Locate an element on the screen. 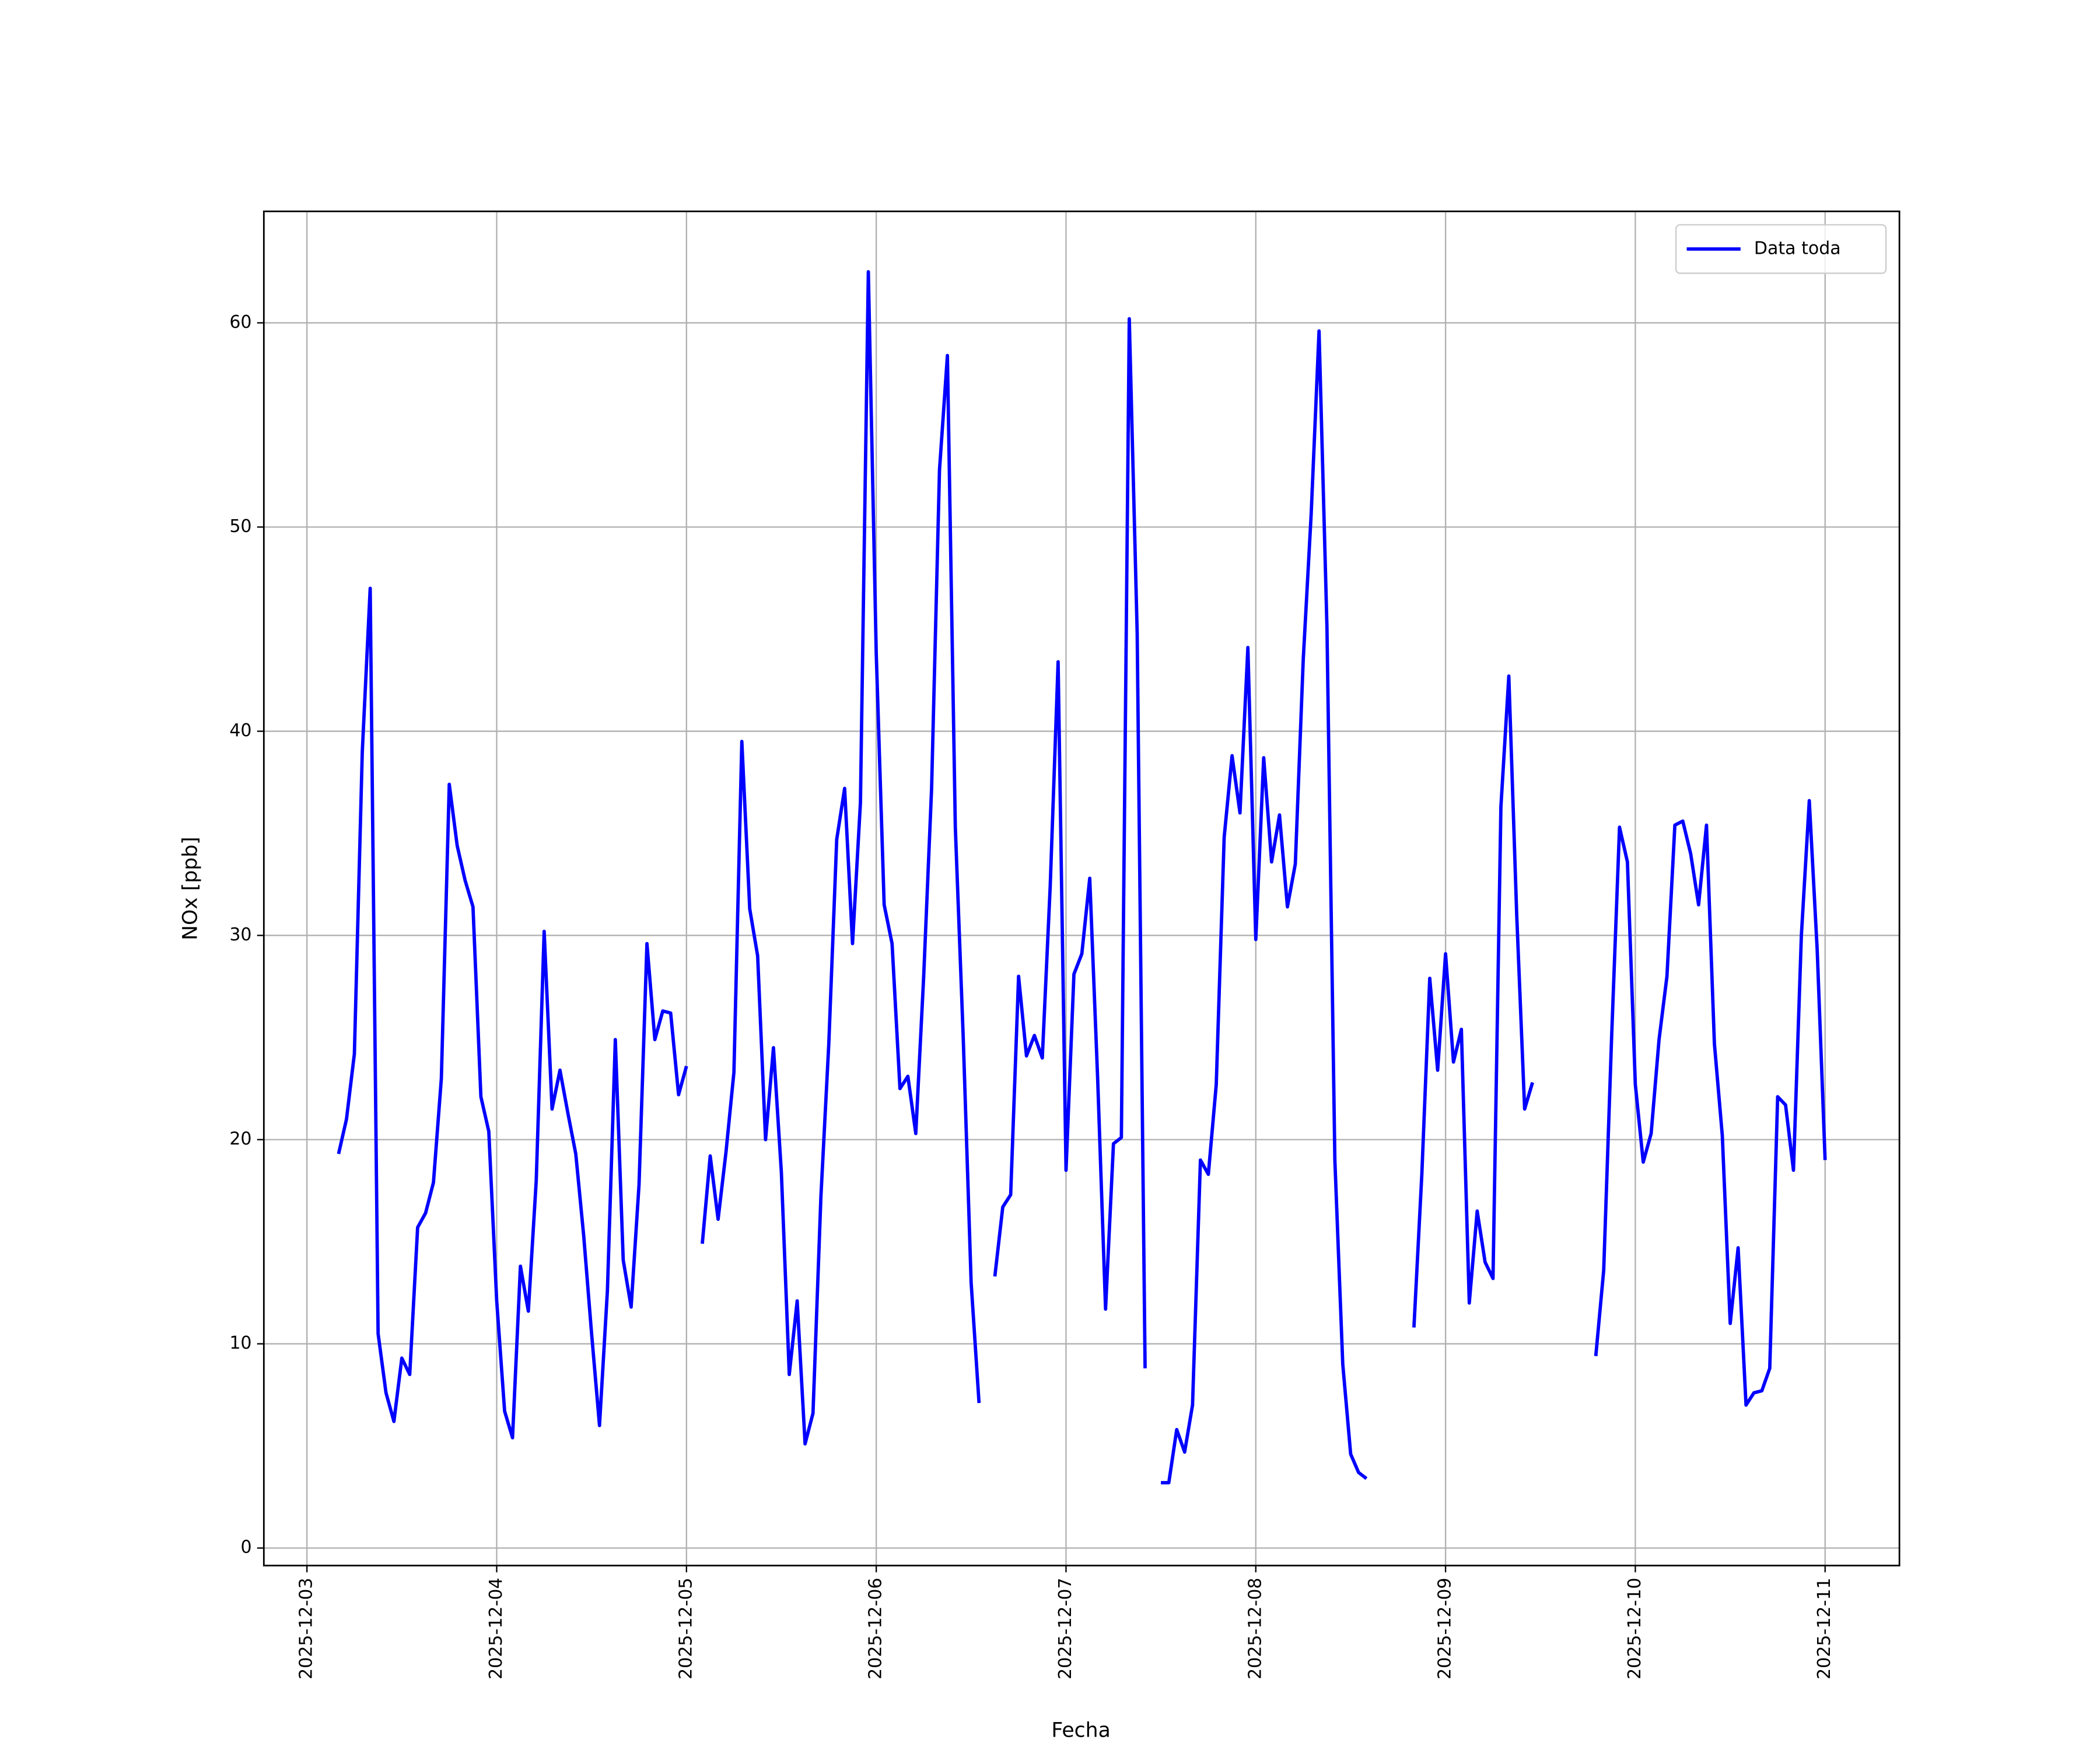 Image resolution: width=2100 pixels, height=1750 pixels. x-tick-label: 2025-12-08 is located at coordinates (1255, 1629).